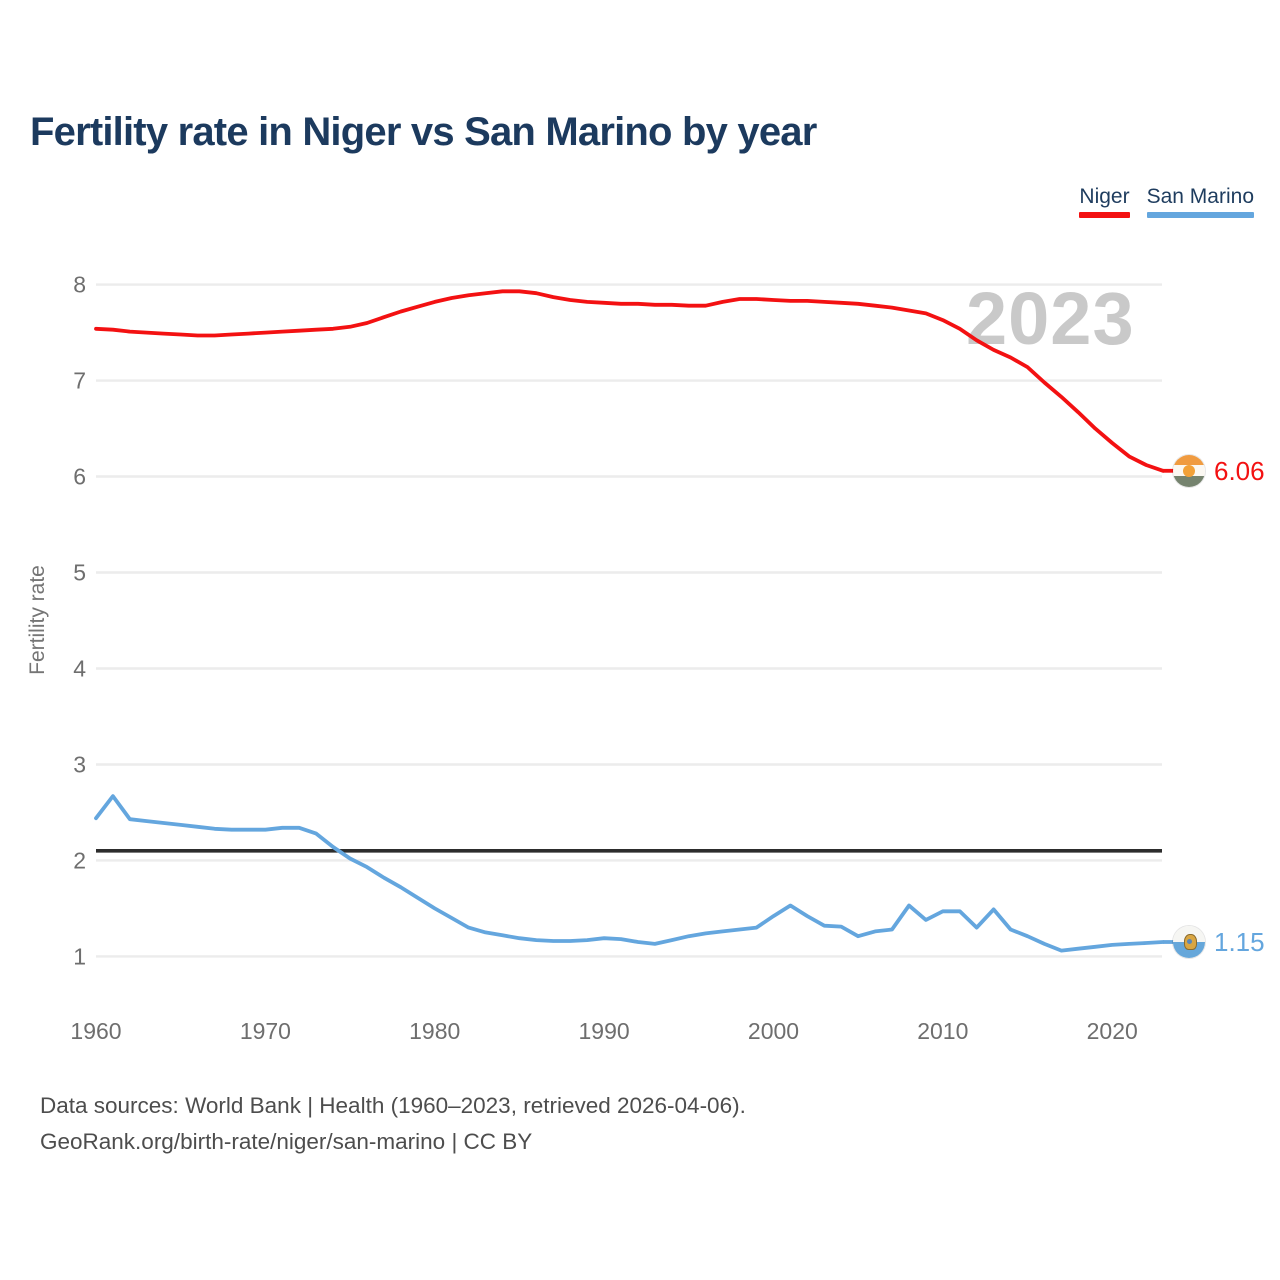 The width and height of the screenshot is (1280, 1280). What do you see at coordinates (95, 1031) in the screenshot?
I see `x-tick-label: 1960` at bounding box center [95, 1031].